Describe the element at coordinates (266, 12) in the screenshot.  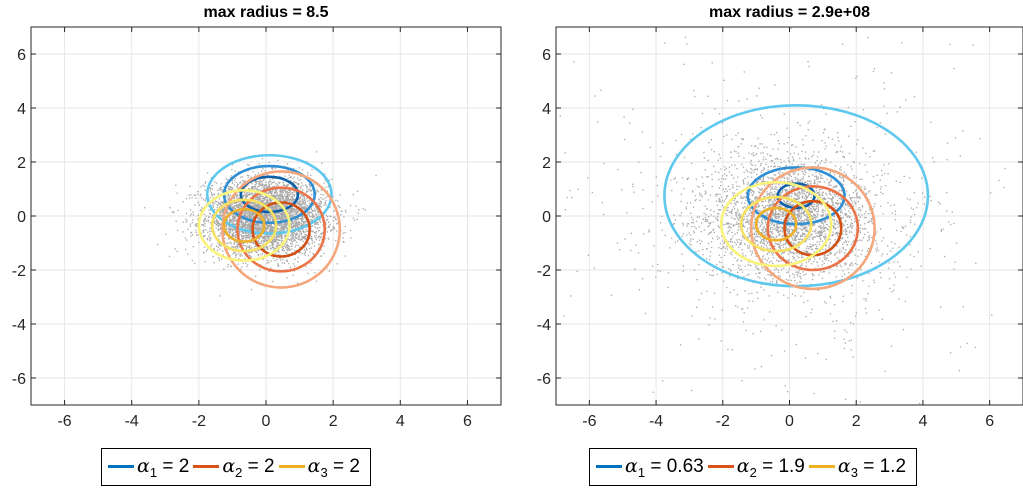
I see `chart-title: max radius = 8.5` at that location.